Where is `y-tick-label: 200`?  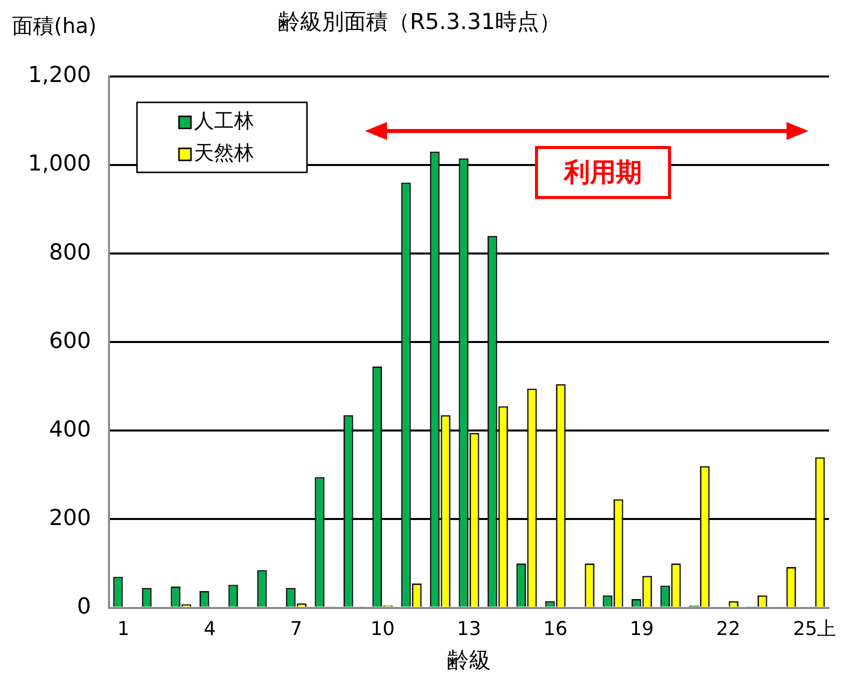 y-tick-label: 200 is located at coordinates (69, 518).